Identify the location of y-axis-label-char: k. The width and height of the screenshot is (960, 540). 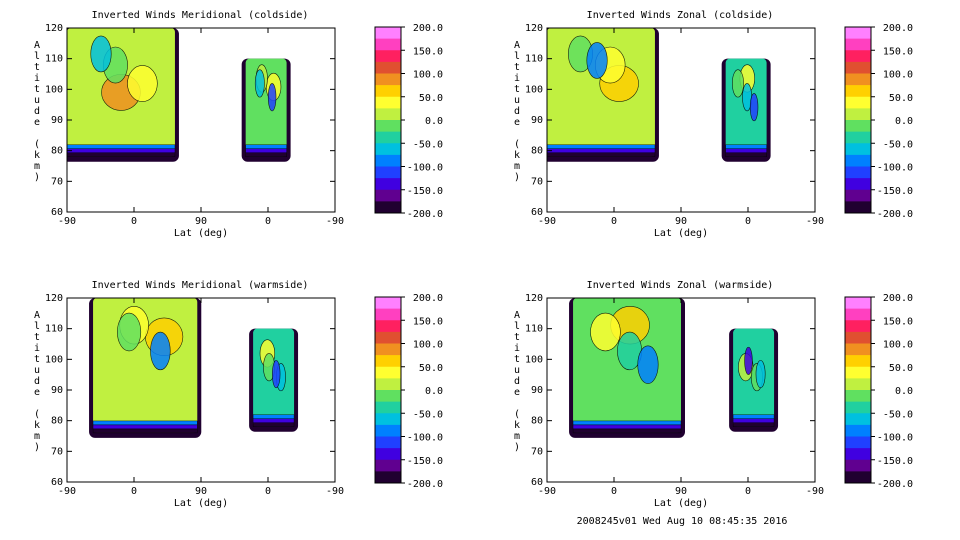
(517, 425).